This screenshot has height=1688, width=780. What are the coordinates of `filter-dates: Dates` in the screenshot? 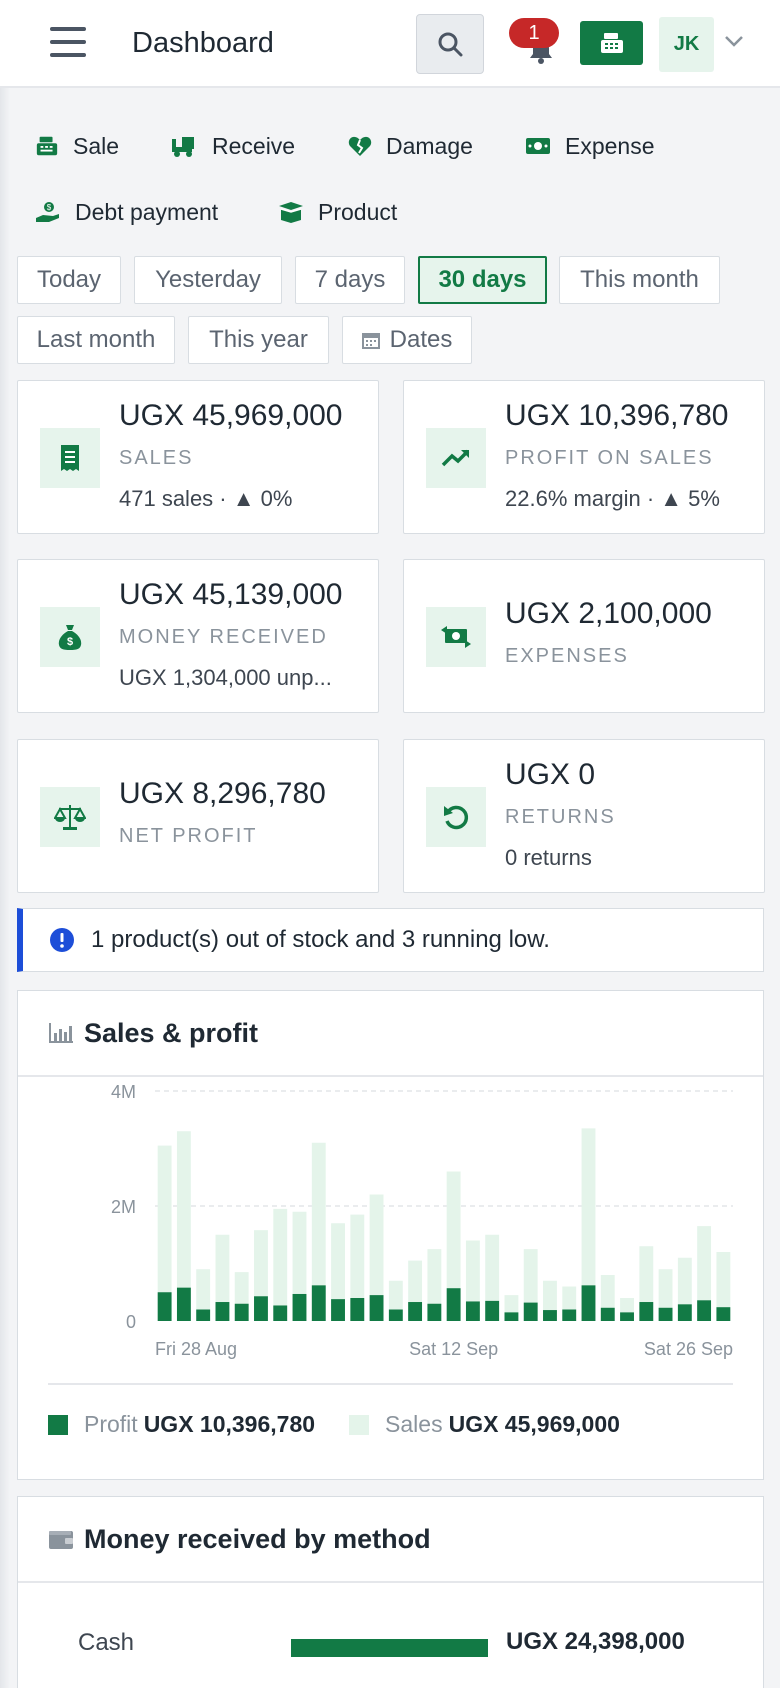 It's located at (407, 340).